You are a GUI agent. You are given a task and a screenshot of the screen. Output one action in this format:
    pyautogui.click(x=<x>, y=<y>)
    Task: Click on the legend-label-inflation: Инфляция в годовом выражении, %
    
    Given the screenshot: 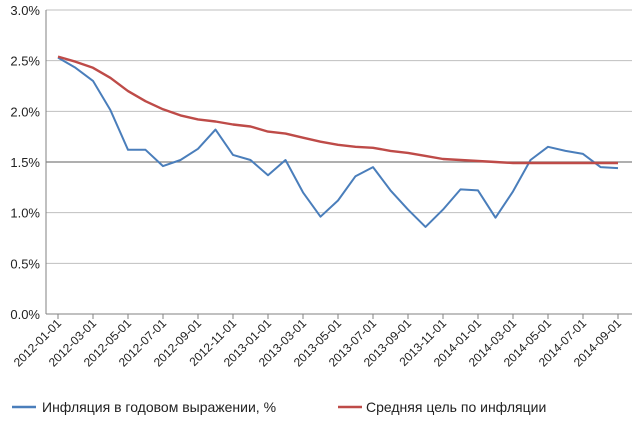 What is the action you would take?
    pyautogui.click(x=159, y=407)
    